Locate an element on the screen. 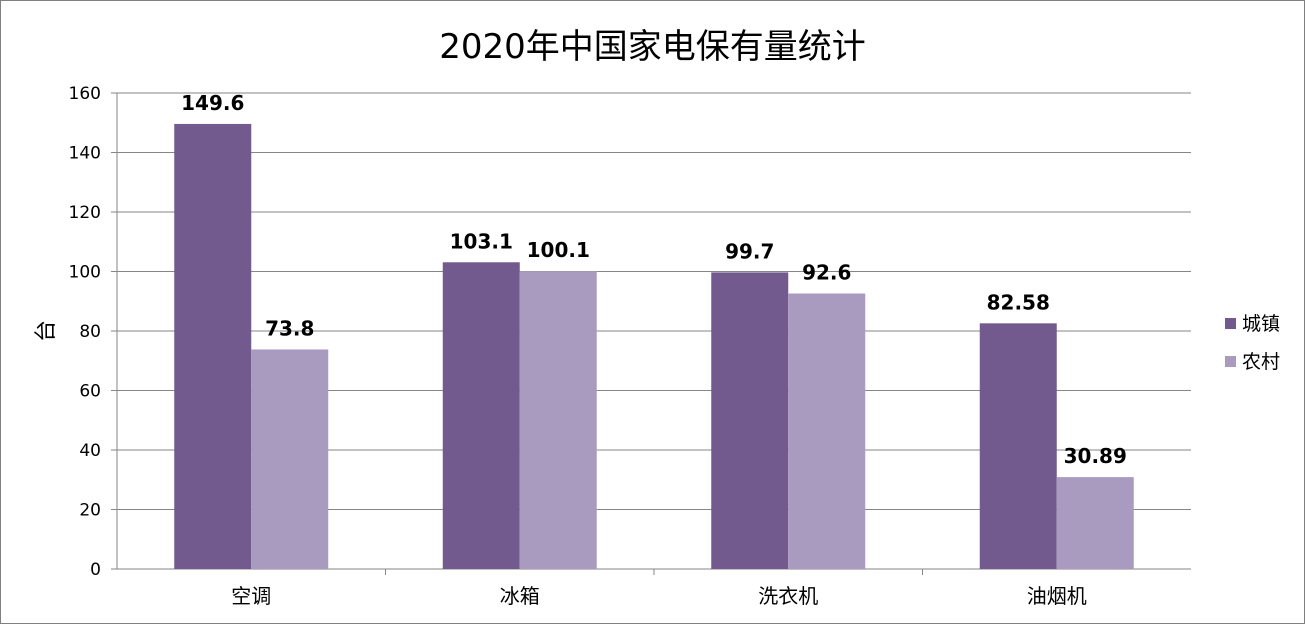  y-tick-label: 0 is located at coordinates (95, 570).